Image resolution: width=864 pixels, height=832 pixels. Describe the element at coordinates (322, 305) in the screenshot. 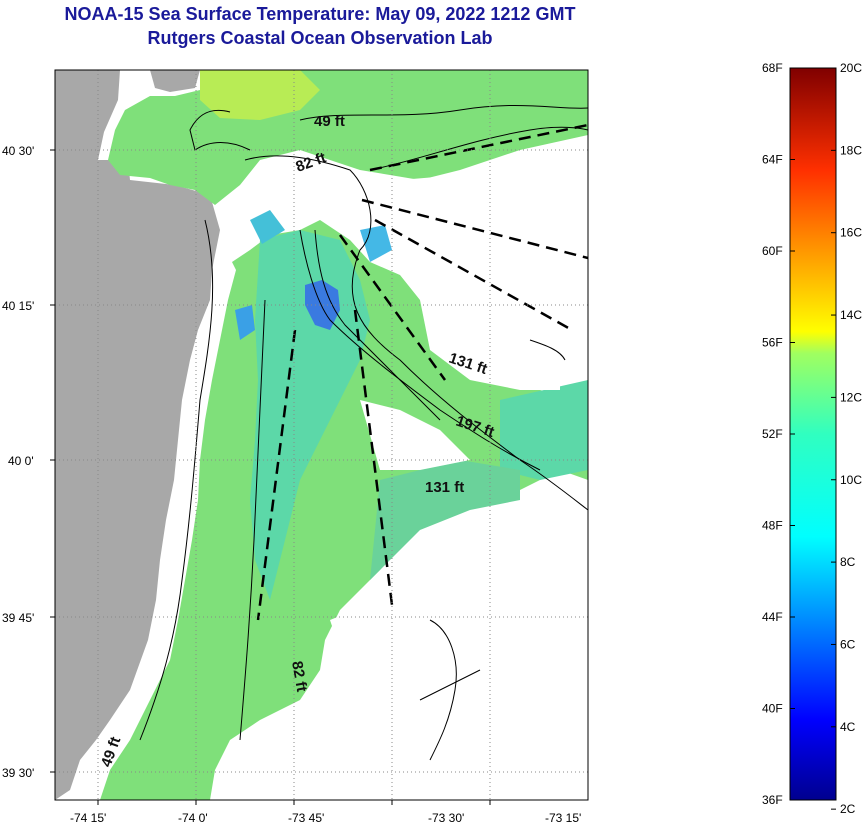

I see `cold-core-canyon` at that location.